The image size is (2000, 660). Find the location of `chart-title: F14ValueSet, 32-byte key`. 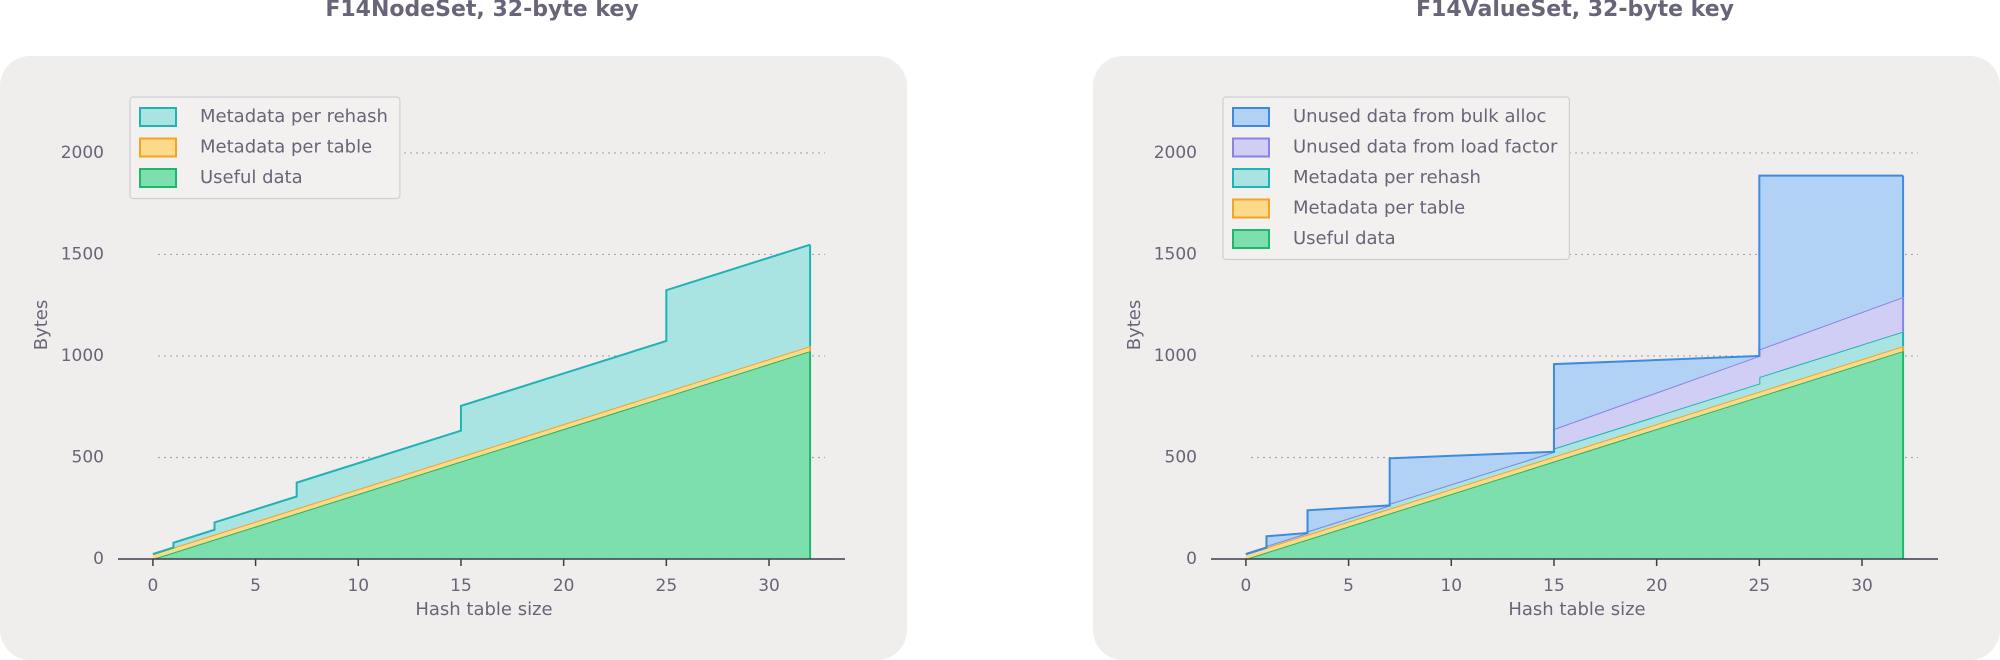

chart-title: F14ValueSet, 32-byte key is located at coordinates (1575, 11).